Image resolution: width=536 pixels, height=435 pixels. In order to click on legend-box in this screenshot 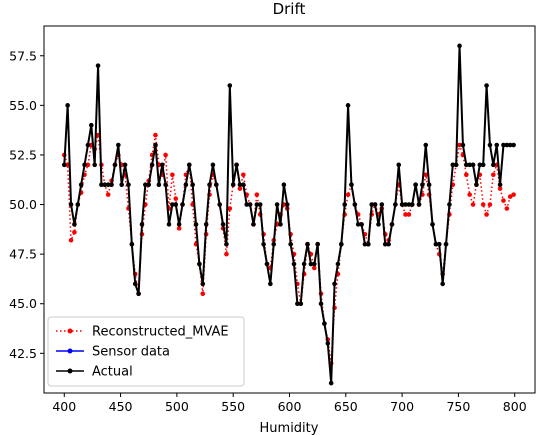, I will do `click(146, 351)`.